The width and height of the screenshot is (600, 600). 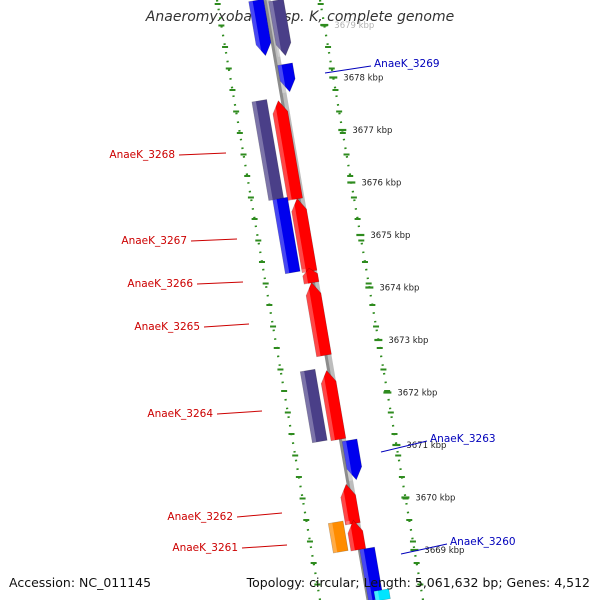 I want to click on gene-label: AnaeK_3260, so click(x=483, y=542).